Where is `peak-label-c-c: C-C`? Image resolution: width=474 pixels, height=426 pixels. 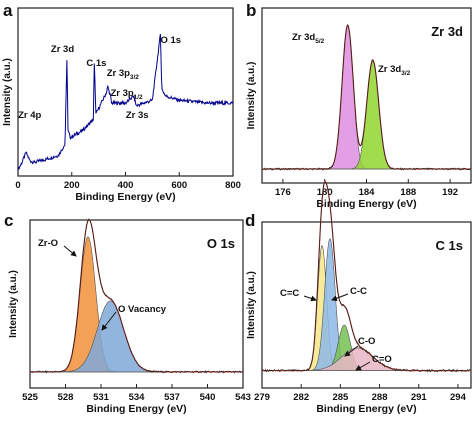
peak-label-c-c: C-C is located at coordinates (358, 291).